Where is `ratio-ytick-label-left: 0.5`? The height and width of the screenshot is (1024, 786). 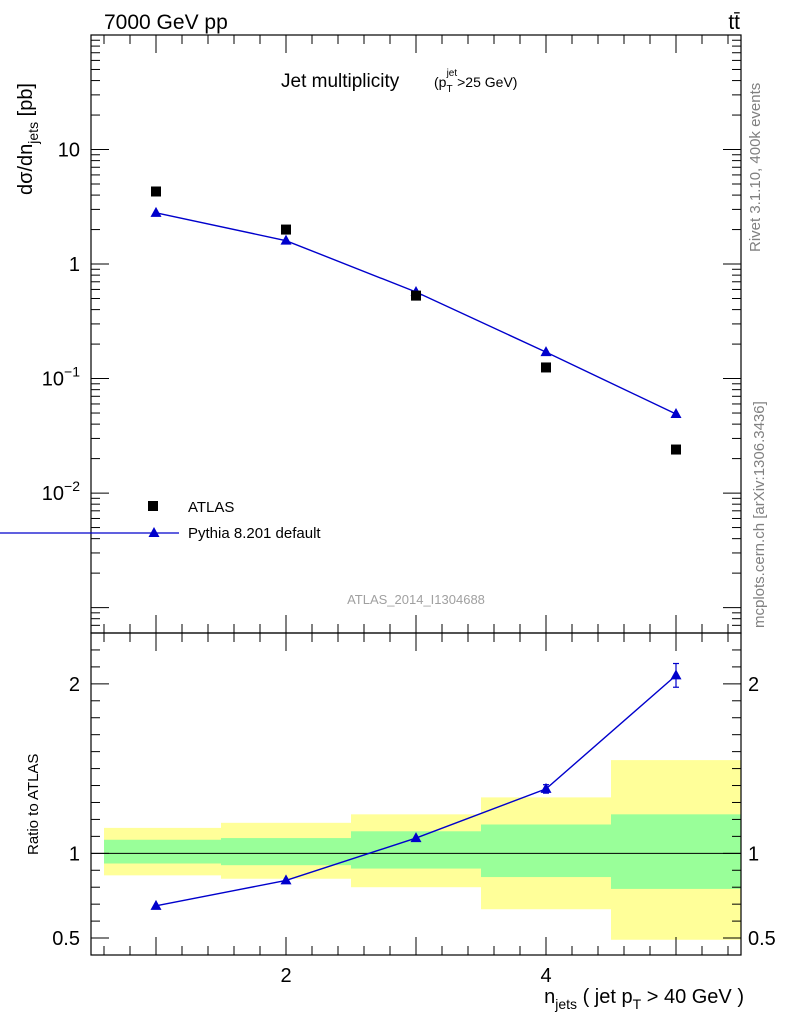
ratio-ytick-label-left: 0.5 is located at coordinates (66, 939).